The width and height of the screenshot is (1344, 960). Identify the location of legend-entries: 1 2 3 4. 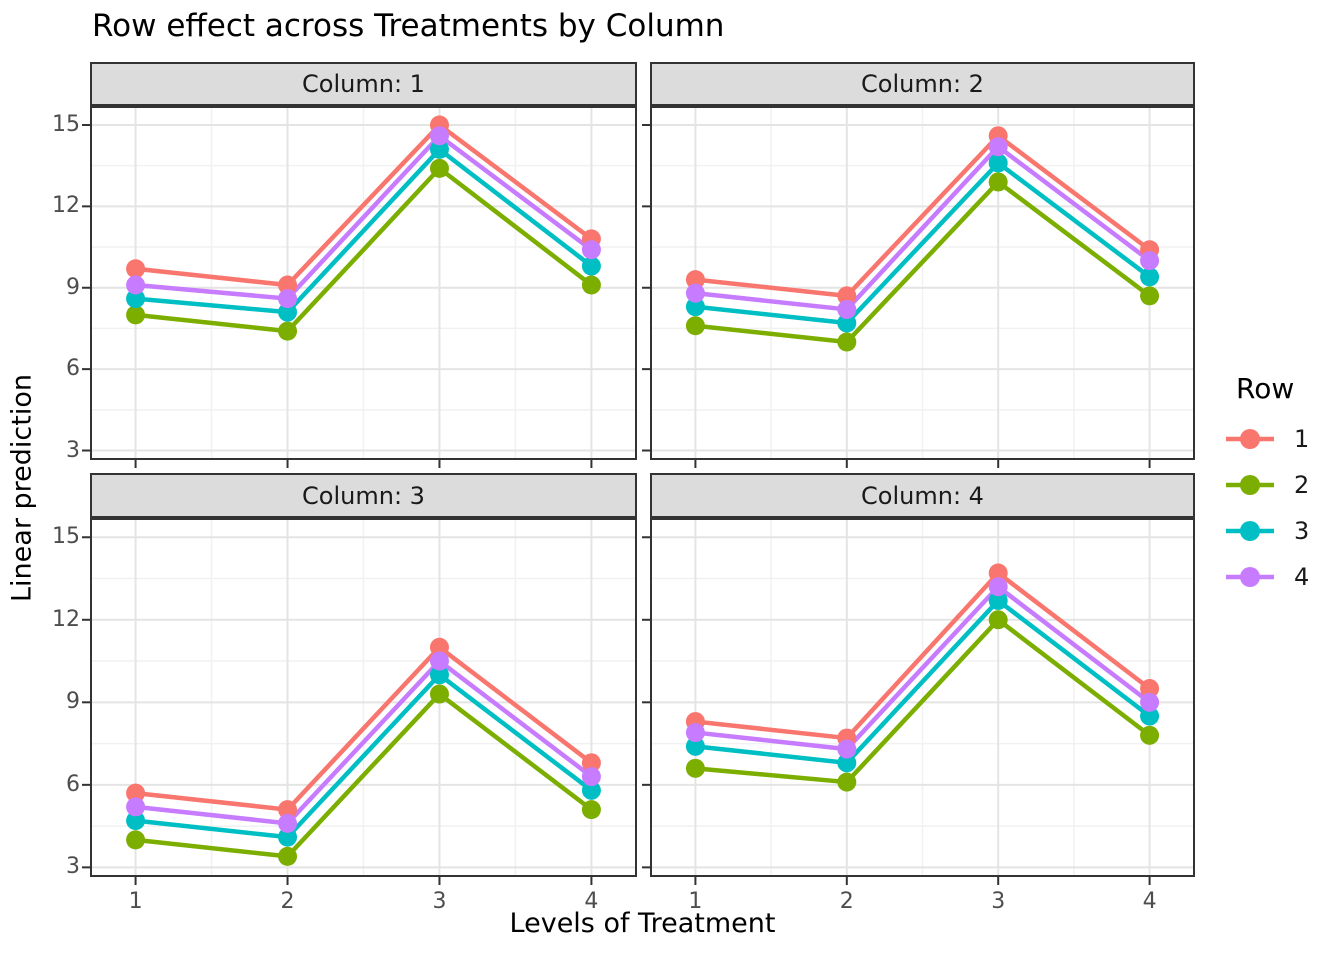
(1265, 508).